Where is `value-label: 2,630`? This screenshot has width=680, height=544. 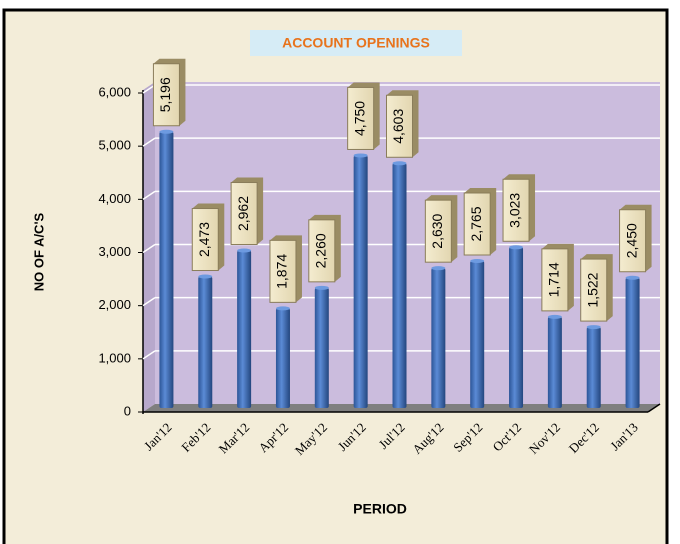
value-label: 2,630 is located at coordinates (437, 230).